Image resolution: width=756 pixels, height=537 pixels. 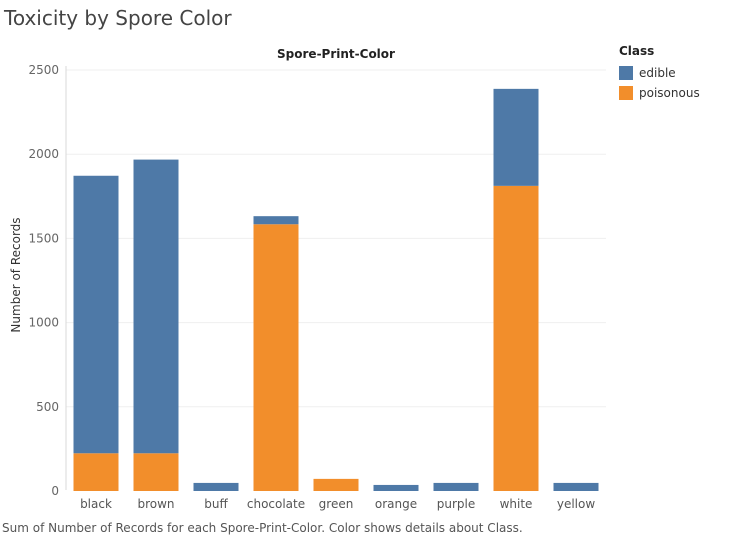 I want to click on bar-edible-brown, so click(x=156, y=306).